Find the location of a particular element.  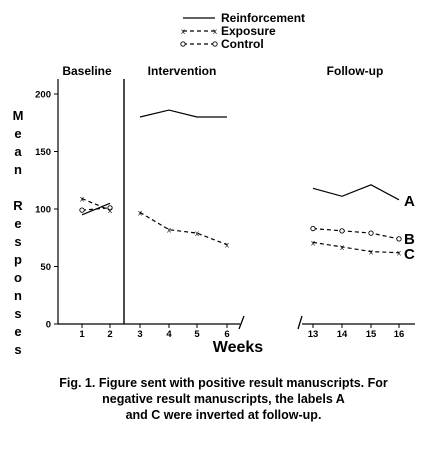

x-tick-label: 1 is located at coordinates (82, 334).